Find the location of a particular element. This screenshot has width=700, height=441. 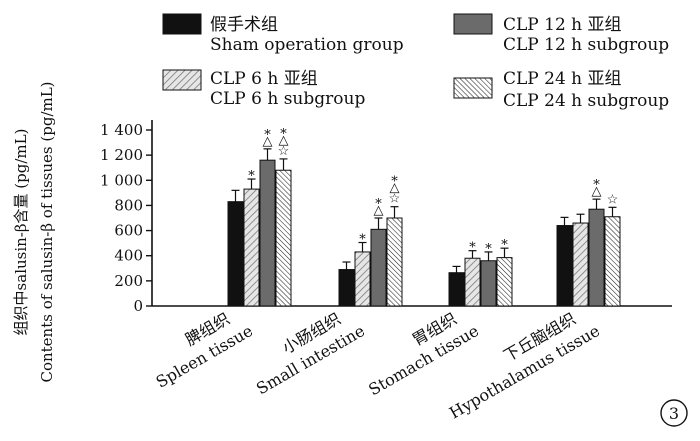

legend-swatch-sham is located at coordinates (182, 24).